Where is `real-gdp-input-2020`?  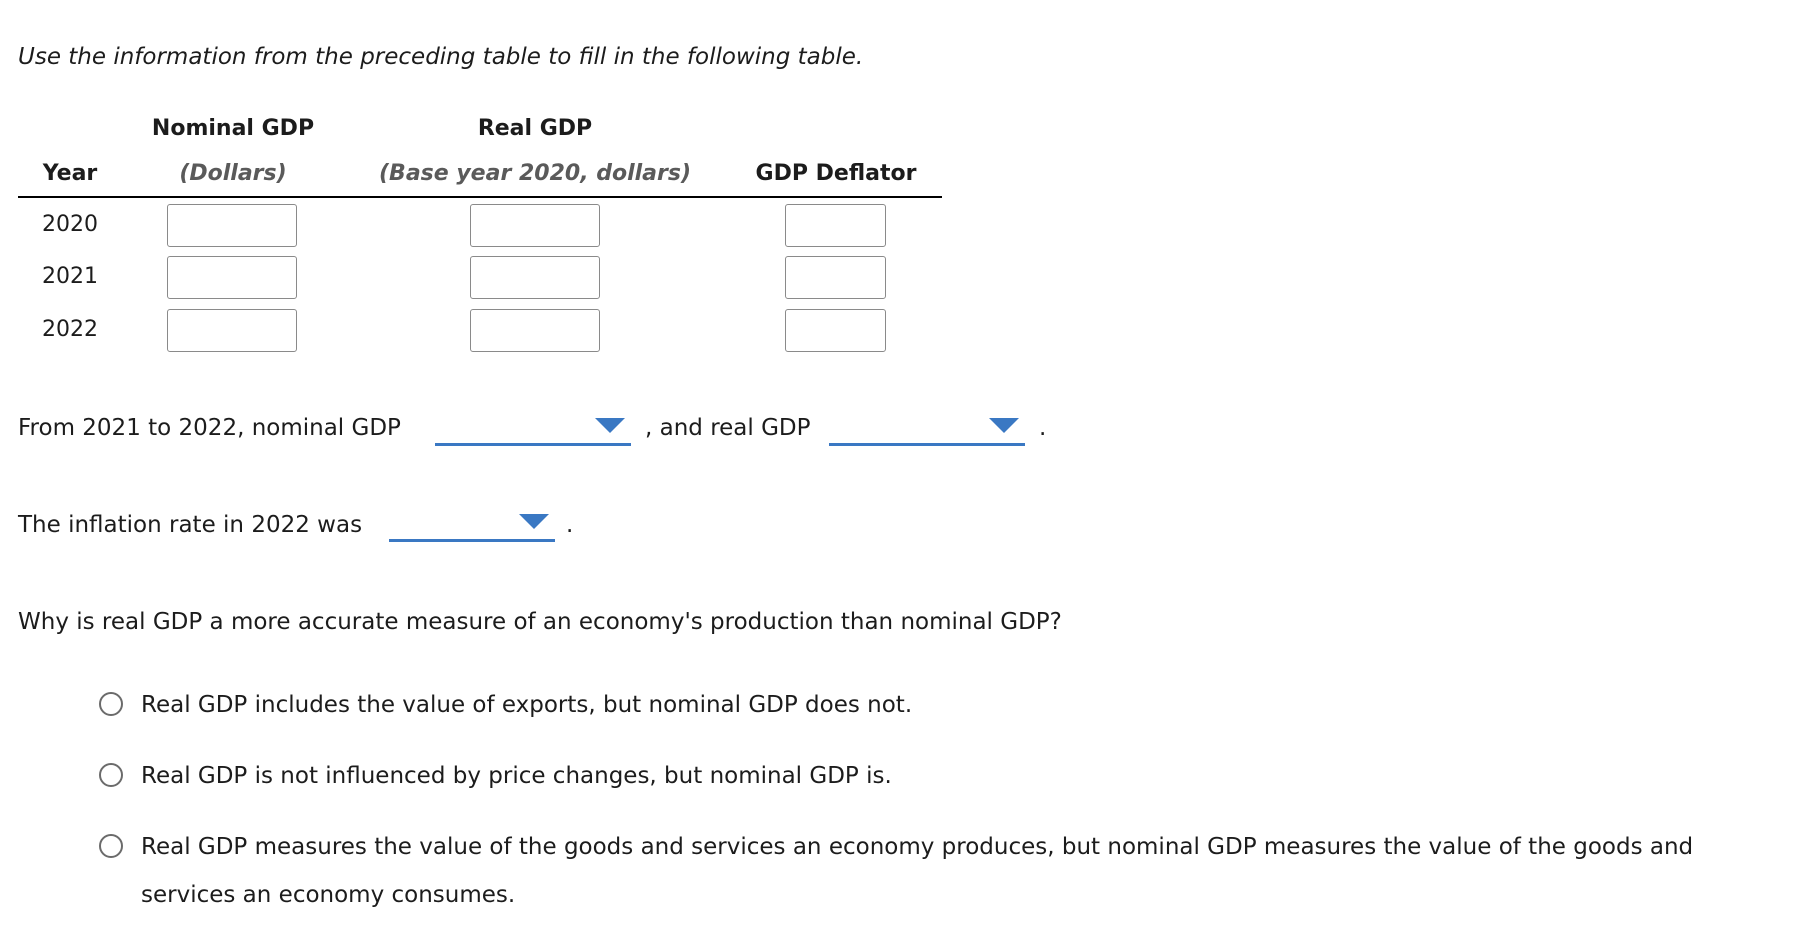
real-gdp-input-2020 is located at coordinates (535, 225).